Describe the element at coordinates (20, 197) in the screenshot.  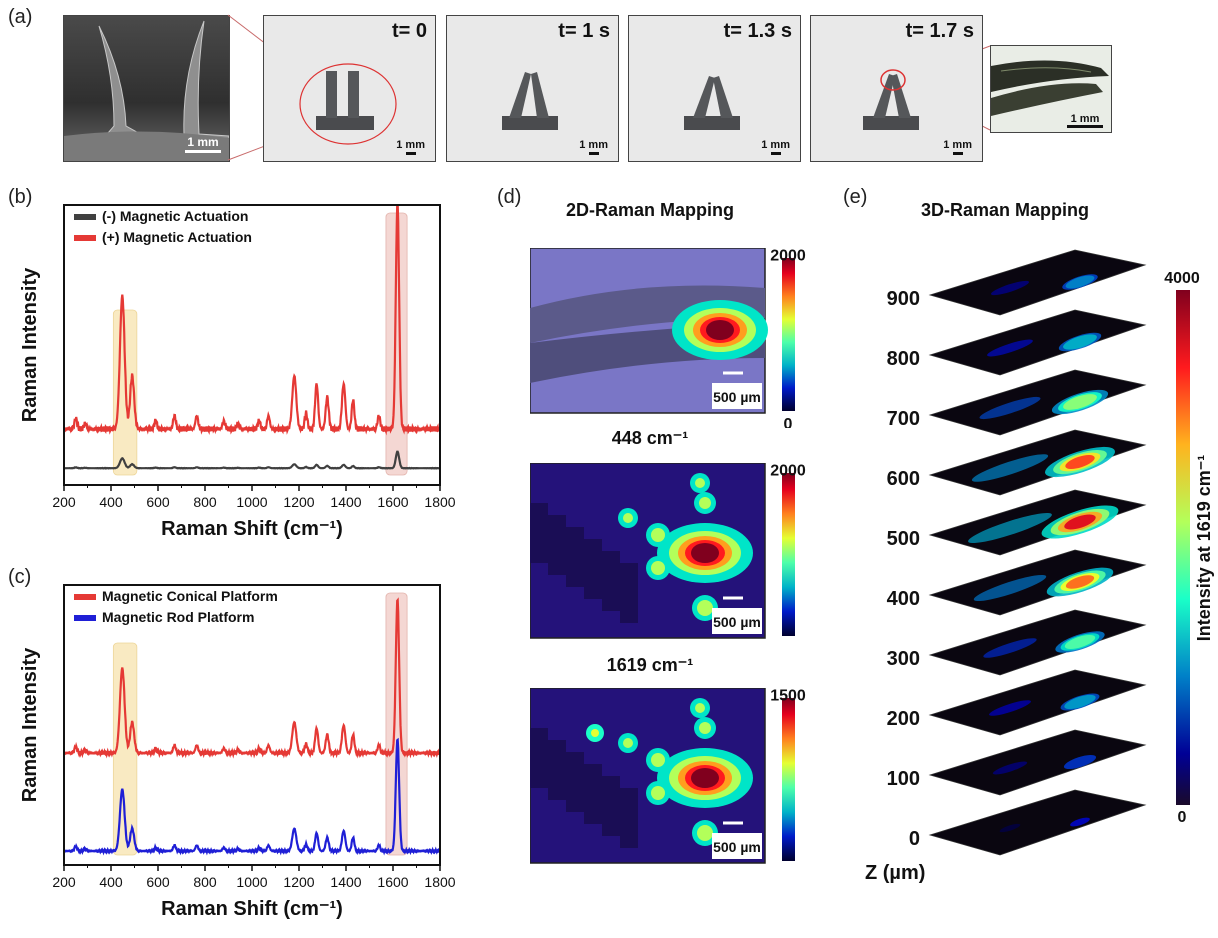
I see `panel-b-label: (b)` at that location.